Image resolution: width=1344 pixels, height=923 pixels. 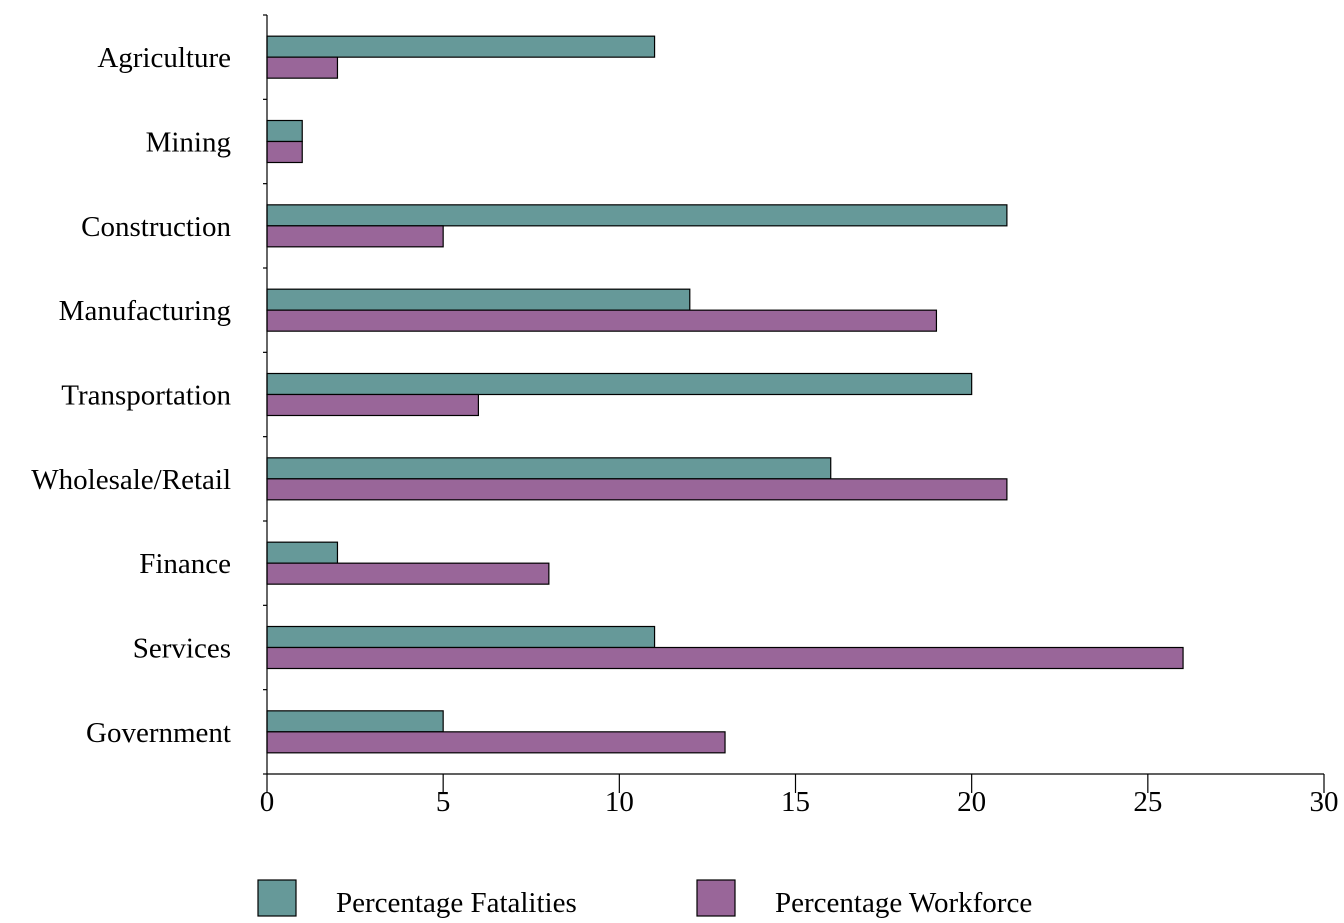 I want to click on category-label: Finance, so click(x=185, y=564).